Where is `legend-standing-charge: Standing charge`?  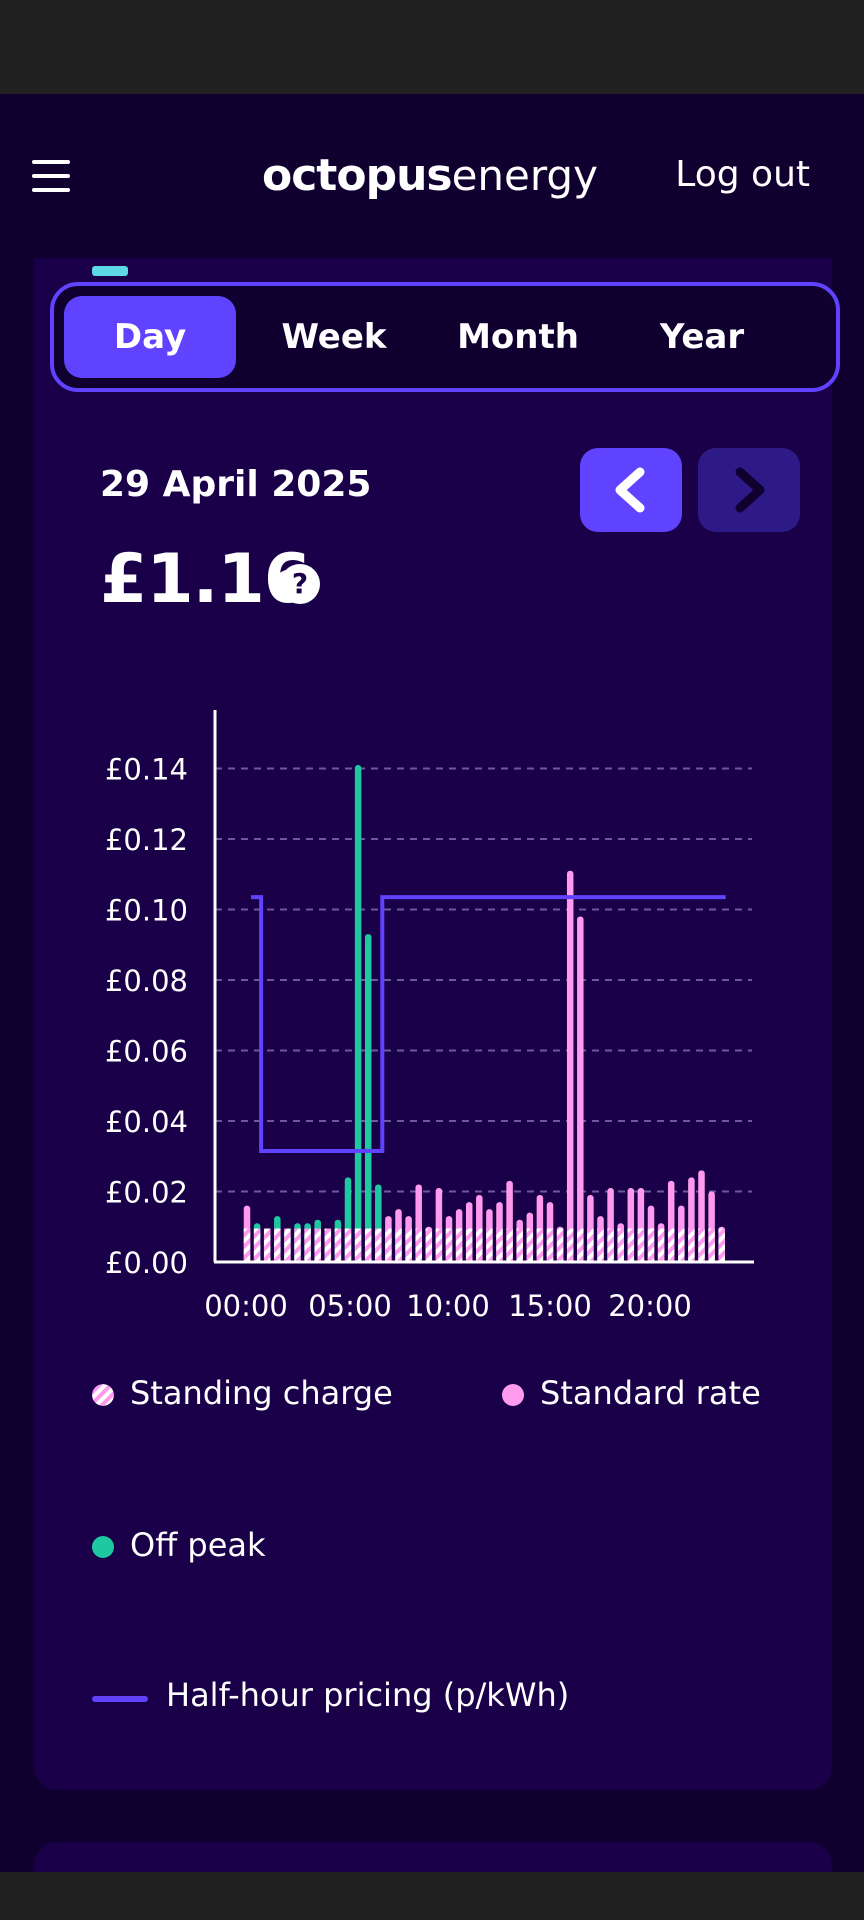 legend-standing-charge: Standing charge is located at coordinates (261, 1393).